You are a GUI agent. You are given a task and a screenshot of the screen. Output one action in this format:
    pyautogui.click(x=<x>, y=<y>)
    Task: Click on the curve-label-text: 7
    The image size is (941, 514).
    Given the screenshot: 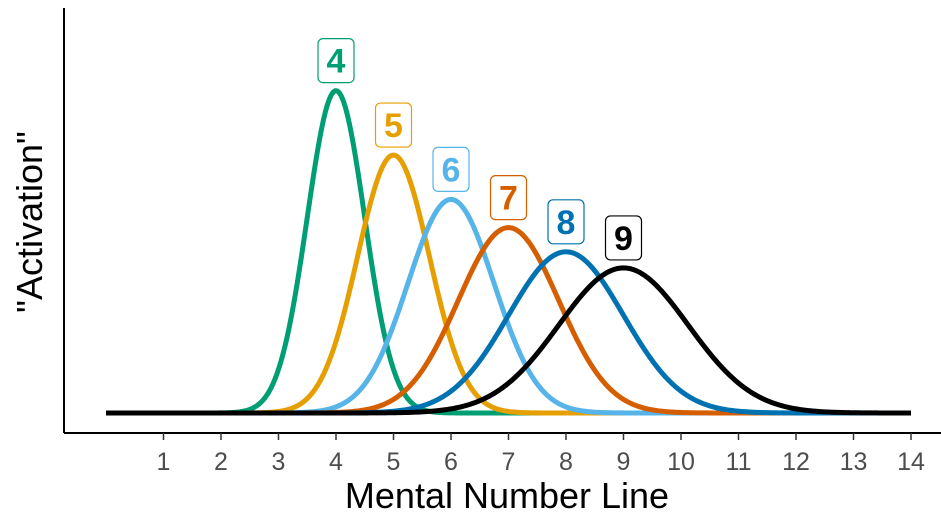 What is the action you would take?
    pyautogui.click(x=508, y=199)
    